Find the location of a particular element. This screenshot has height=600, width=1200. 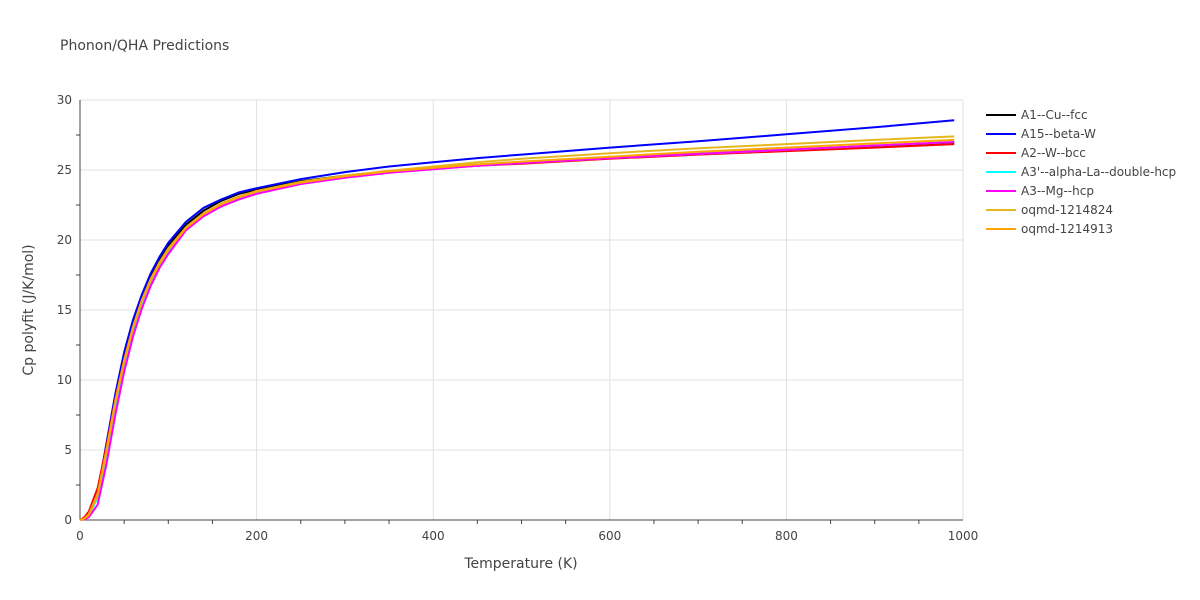

y-axis-title: Cp polyfit (J/K/mol) is located at coordinates (29, 309).